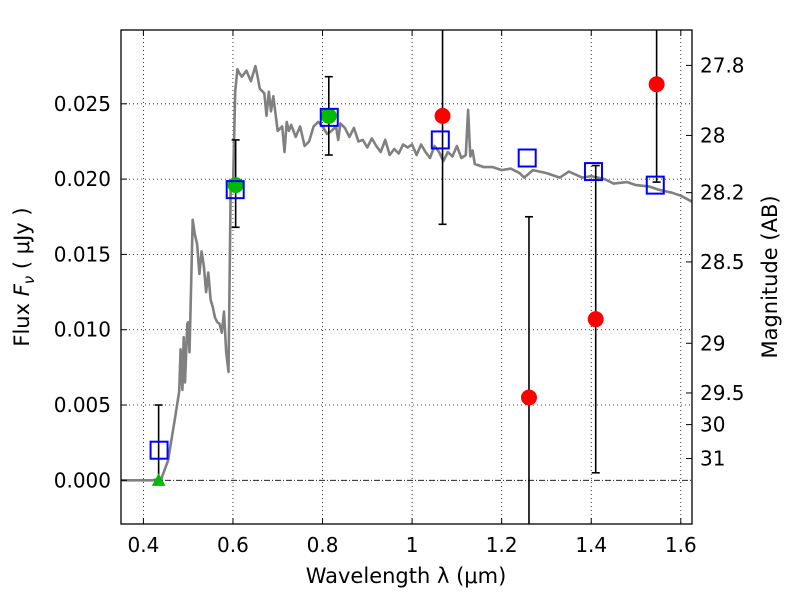 The width and height of the screenshot is (800, 605). I want to click on upper-limit-triangle, so click(158, 479).